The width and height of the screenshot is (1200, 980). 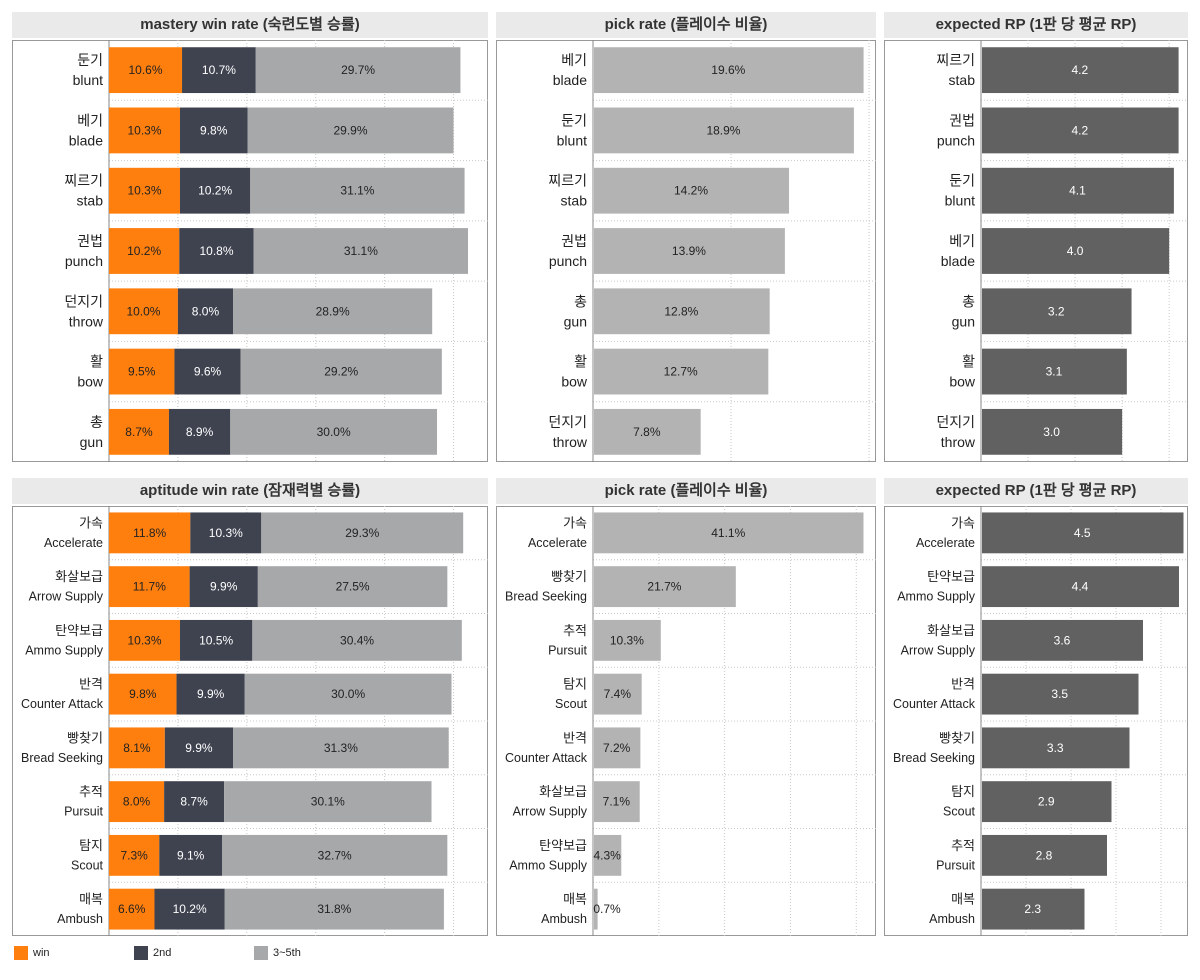 I want to click on data-label: 9.6%, so click(x=208, y=372).